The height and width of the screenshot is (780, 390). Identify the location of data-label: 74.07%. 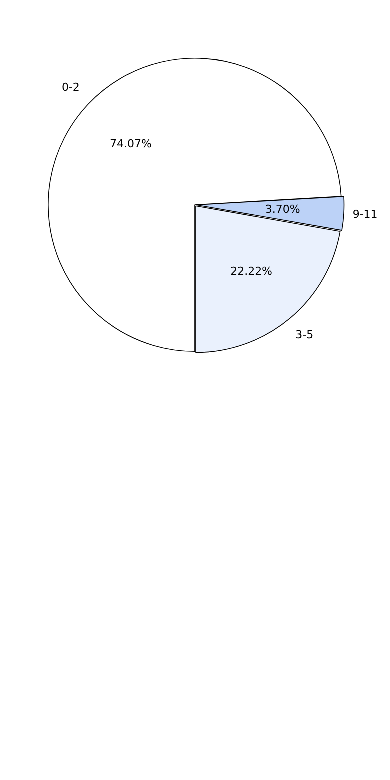
(131, 143).